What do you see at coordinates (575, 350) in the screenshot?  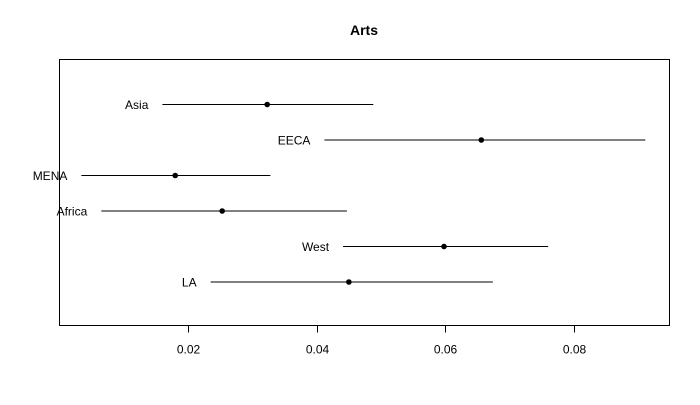 I see `x-tick-label: 0.08` at bounding box center [575, 350].